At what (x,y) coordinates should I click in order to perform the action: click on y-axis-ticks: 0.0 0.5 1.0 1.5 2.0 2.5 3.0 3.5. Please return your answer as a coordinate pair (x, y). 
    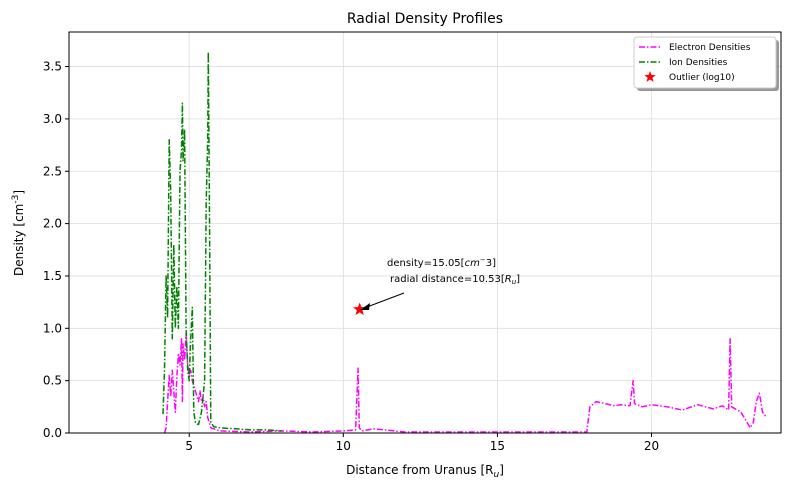
    Looking at the image, I should click on (56, 250).